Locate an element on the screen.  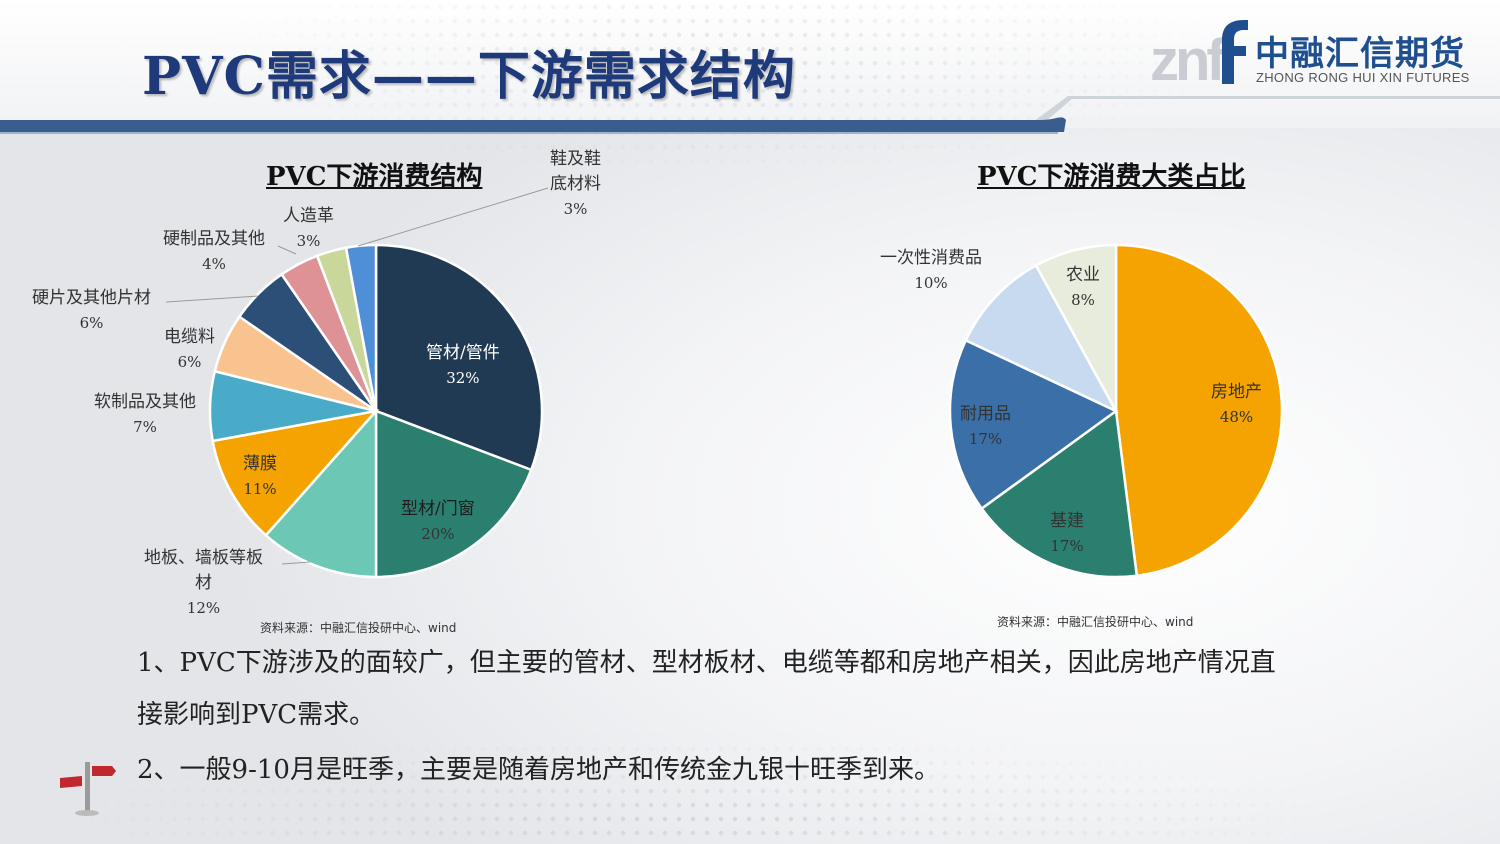
header-divider is located at coordinates (750, 115).